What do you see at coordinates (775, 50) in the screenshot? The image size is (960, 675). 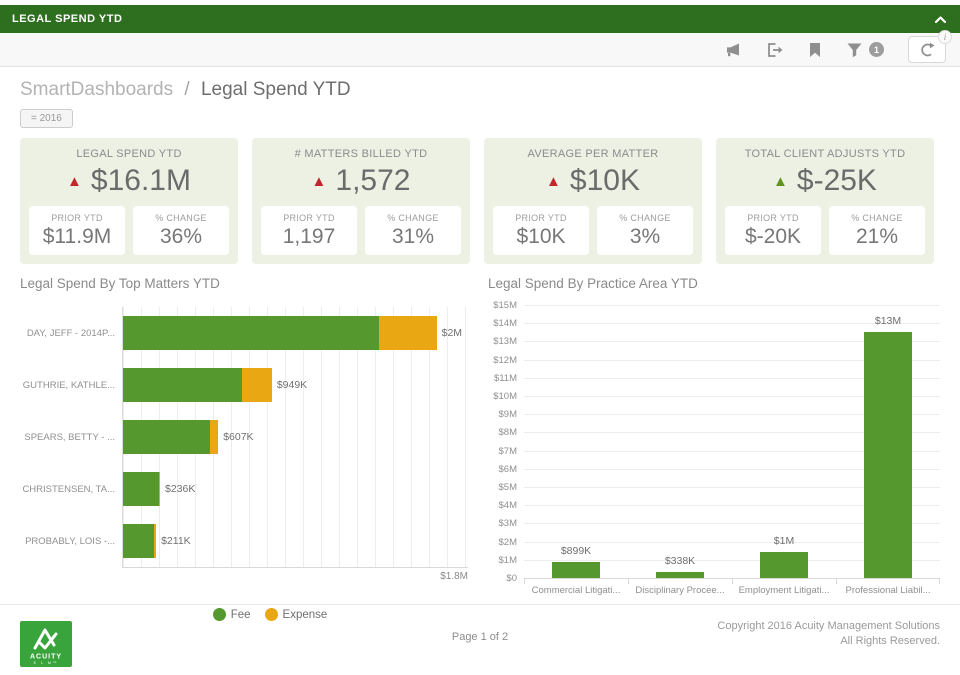 I see `export-icon` at bounding box center [775, 50].